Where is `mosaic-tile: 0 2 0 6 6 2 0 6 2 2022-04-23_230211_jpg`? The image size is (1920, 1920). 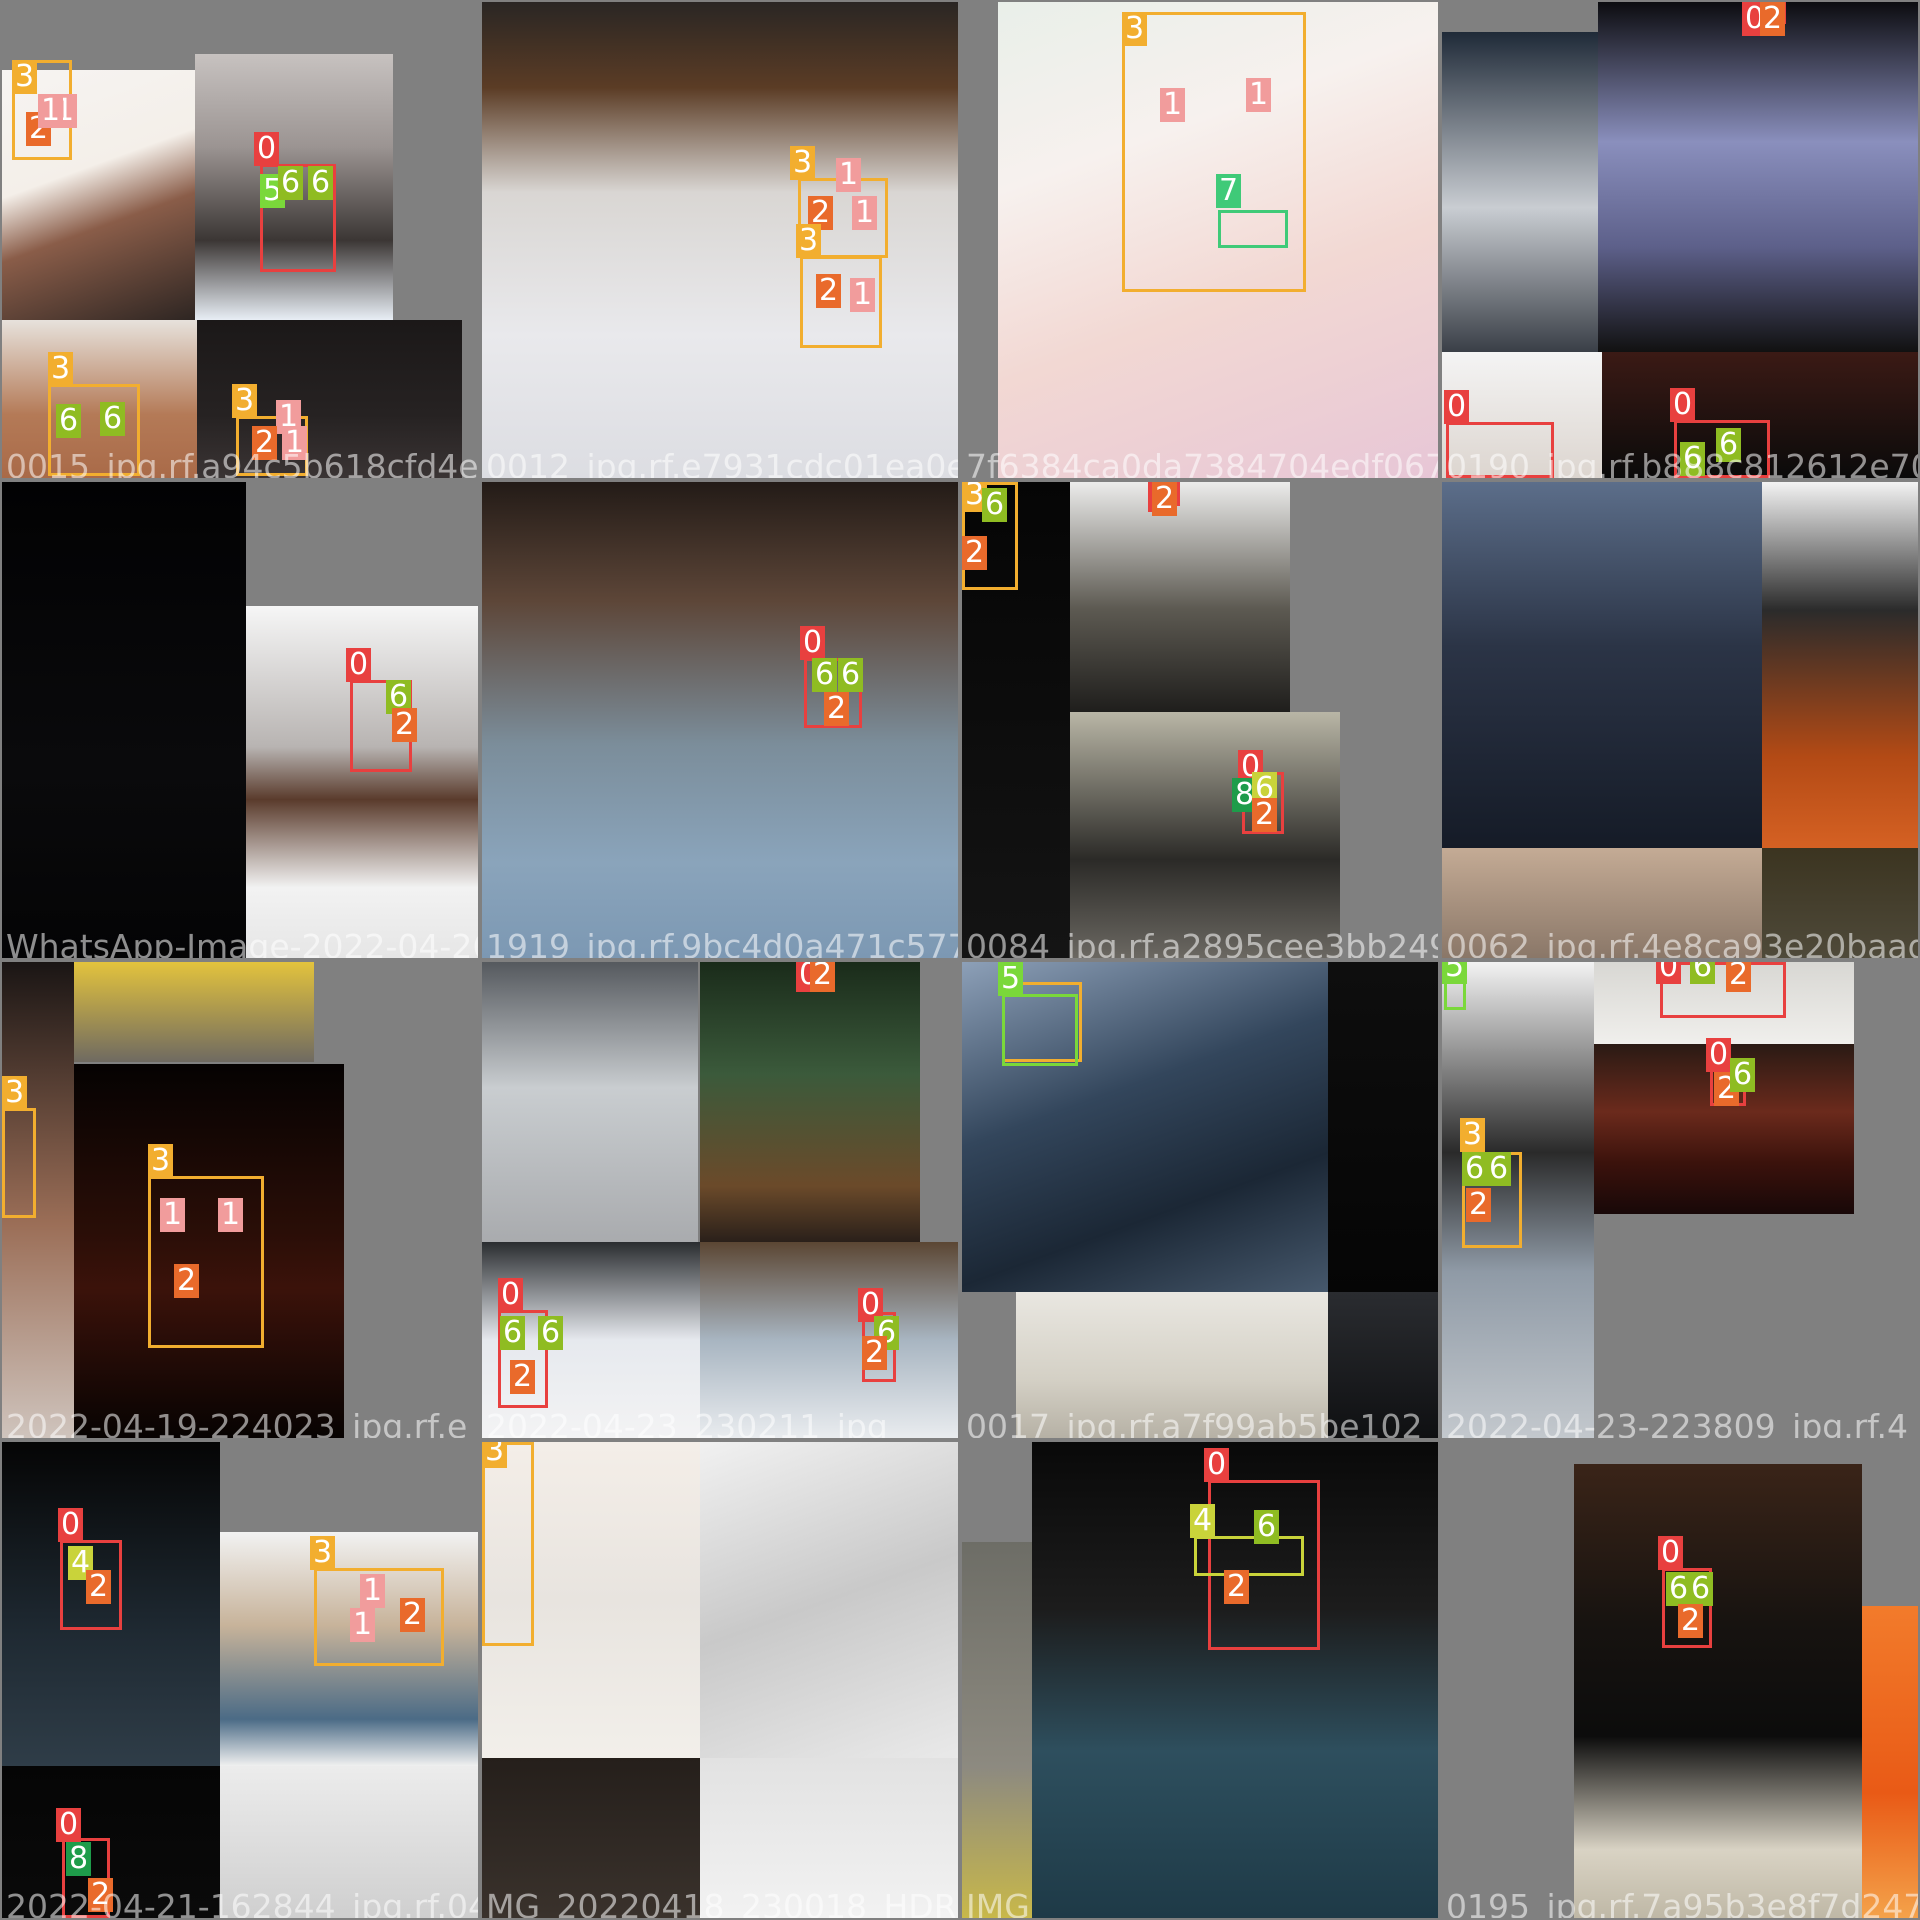
mosaic-tile: 0 2 0 6 6 2 0 6 2 2022-04-23_230211_jpg is located at coordinates (720, 1200).